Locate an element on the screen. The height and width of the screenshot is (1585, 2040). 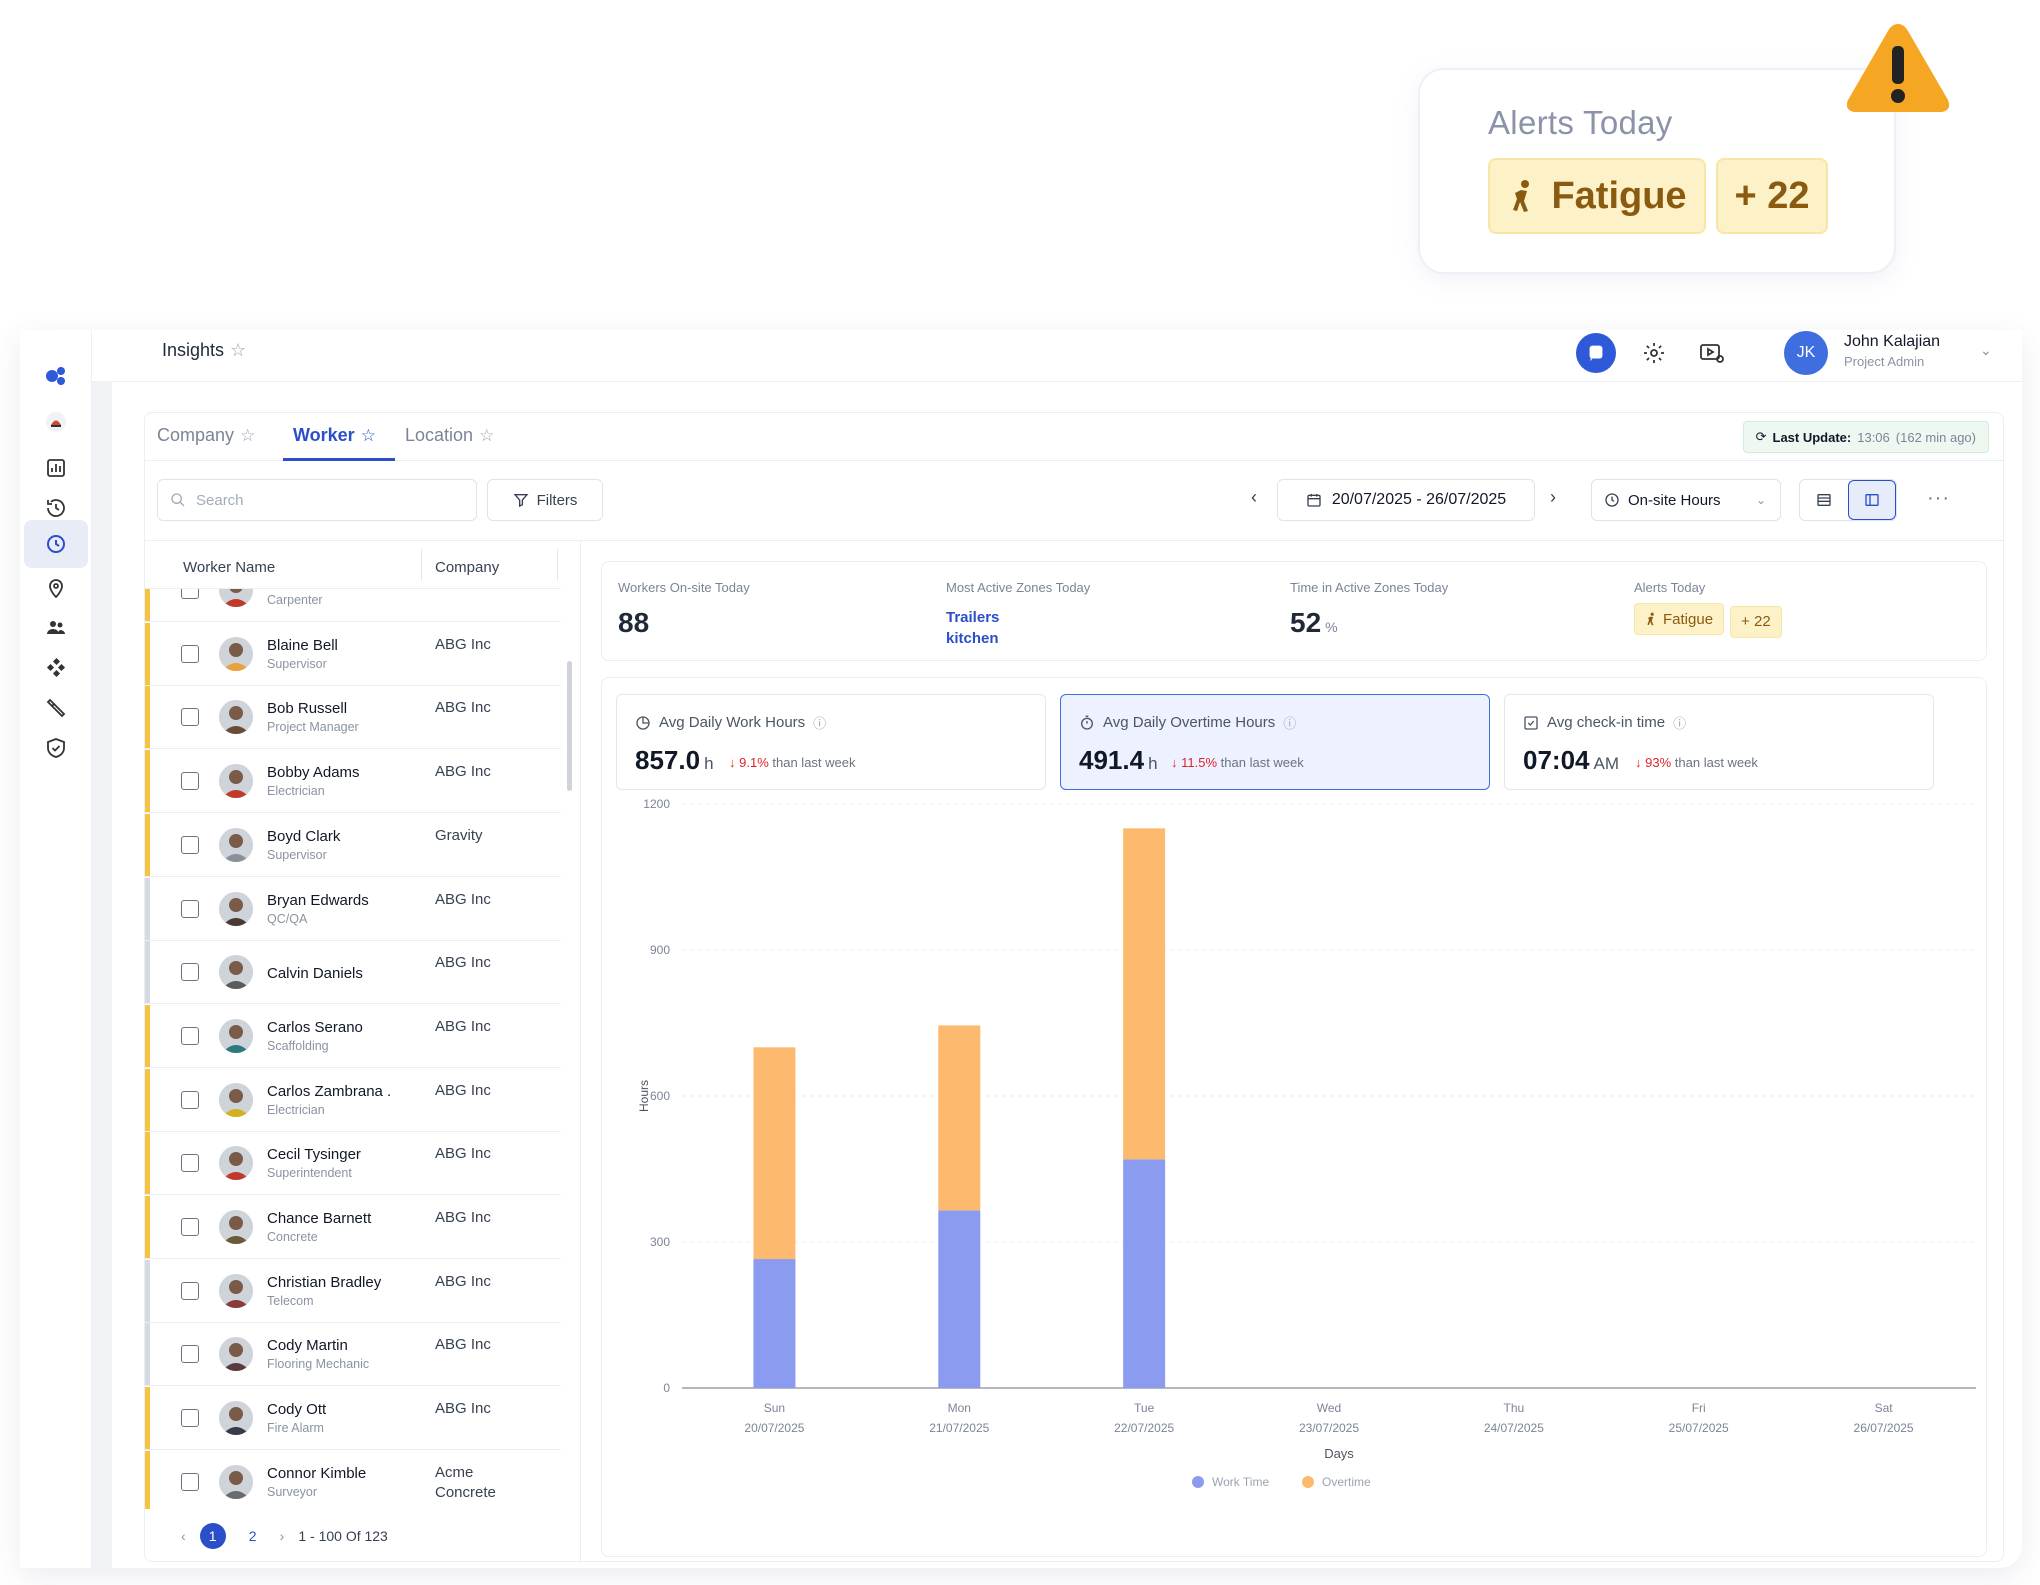
settings-button is located at coordinates (1654, 353).